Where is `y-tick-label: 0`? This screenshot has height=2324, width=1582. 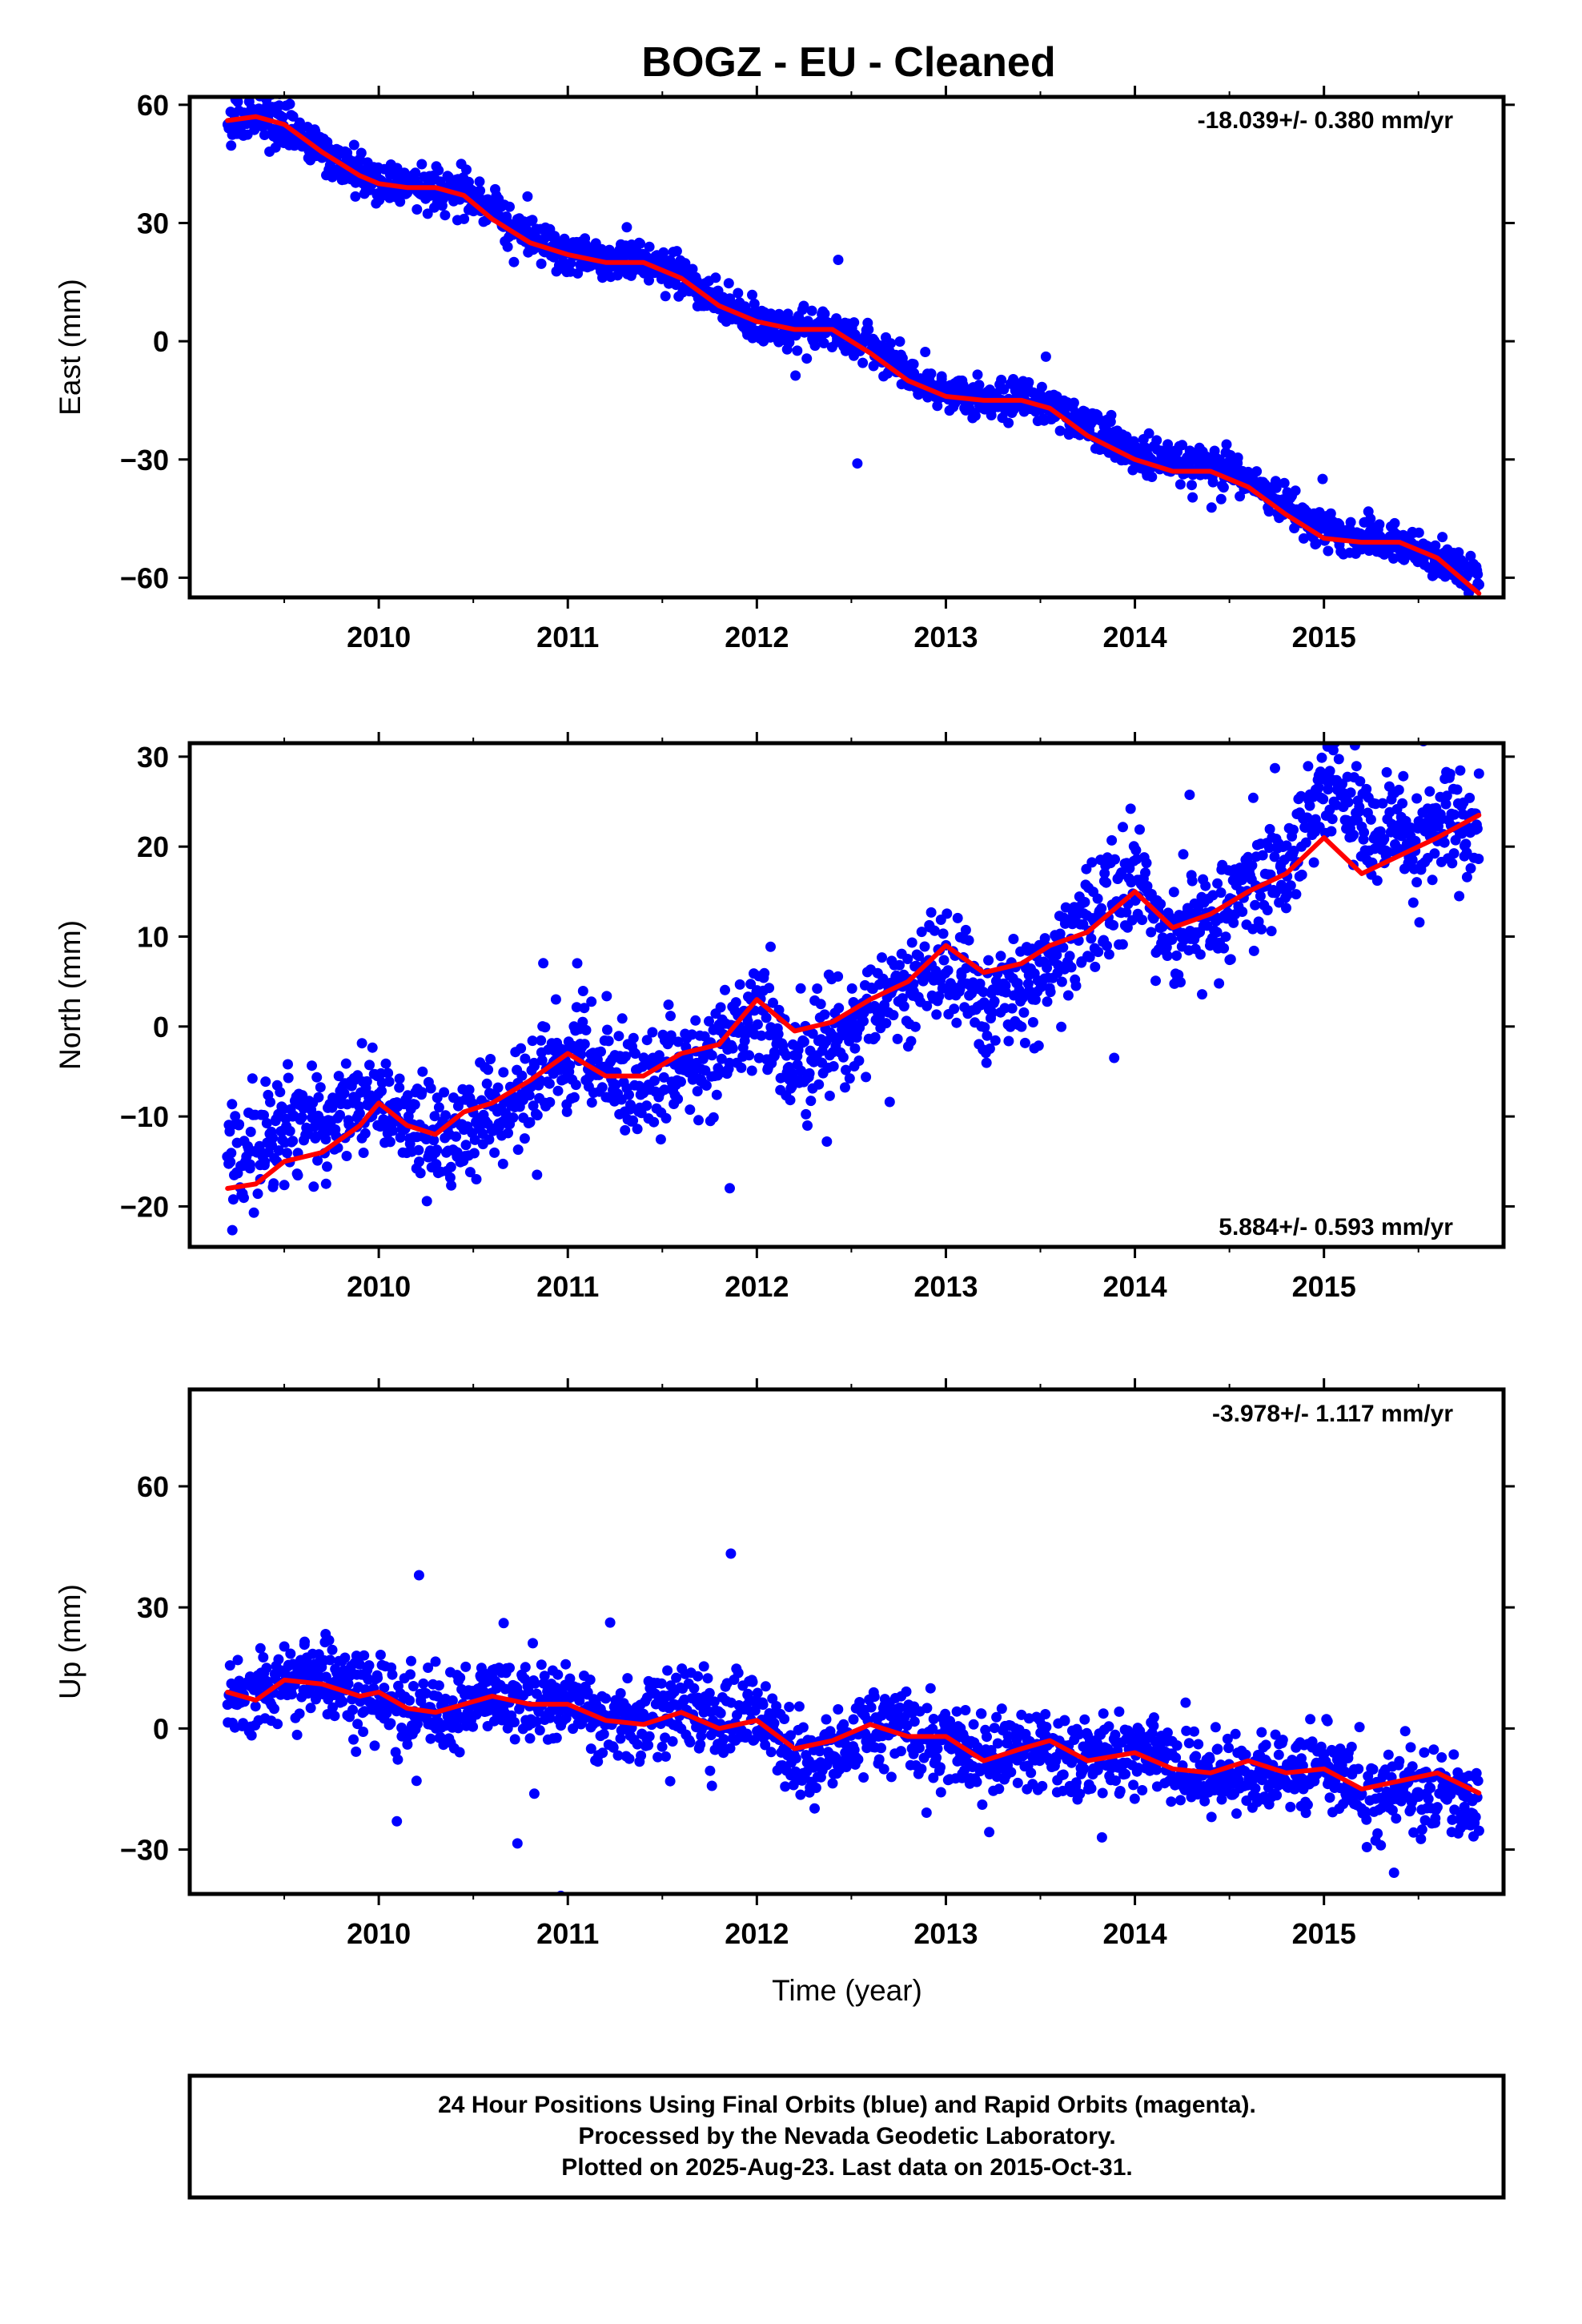
y-tick-label: 0 is located at coordinates (161, 341).